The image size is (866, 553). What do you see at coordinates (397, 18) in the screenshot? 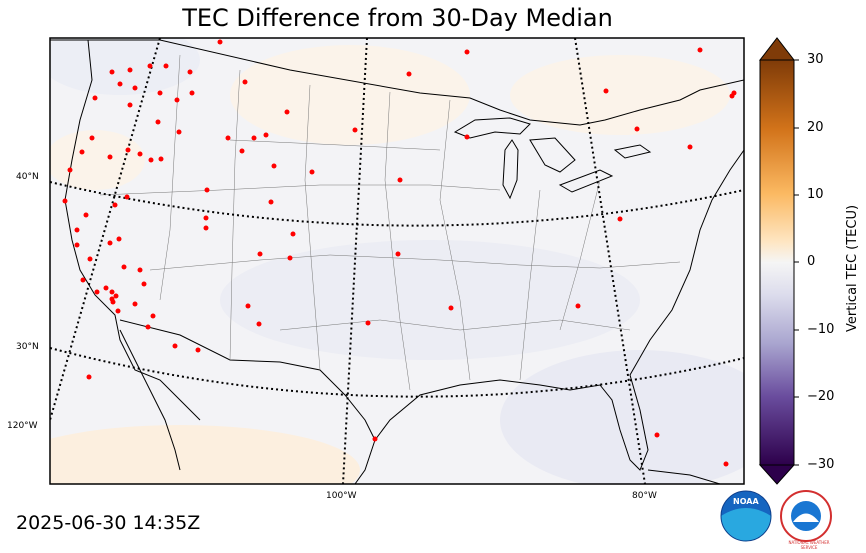
I see `map-title: TEC Difference from 30-Day Median` at bounding box center [397, 18].